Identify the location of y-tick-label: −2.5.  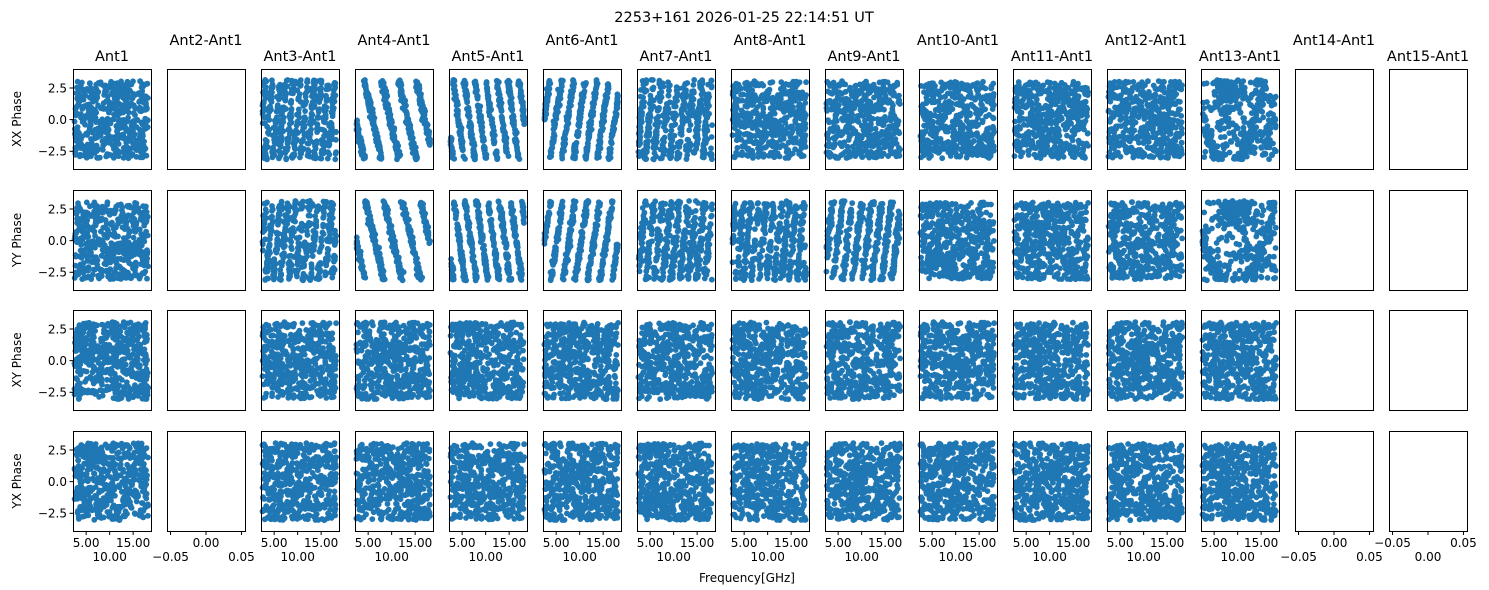
(52, 152).